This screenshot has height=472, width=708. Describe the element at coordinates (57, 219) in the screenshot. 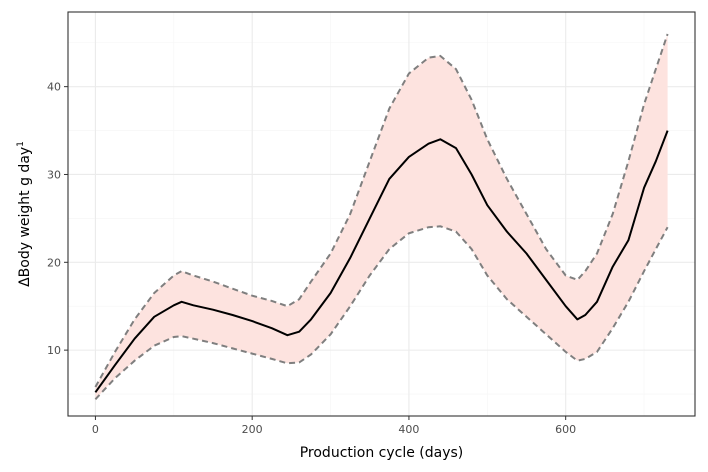

I see `y-axis-ticks: 10 20 30 40` at that location.